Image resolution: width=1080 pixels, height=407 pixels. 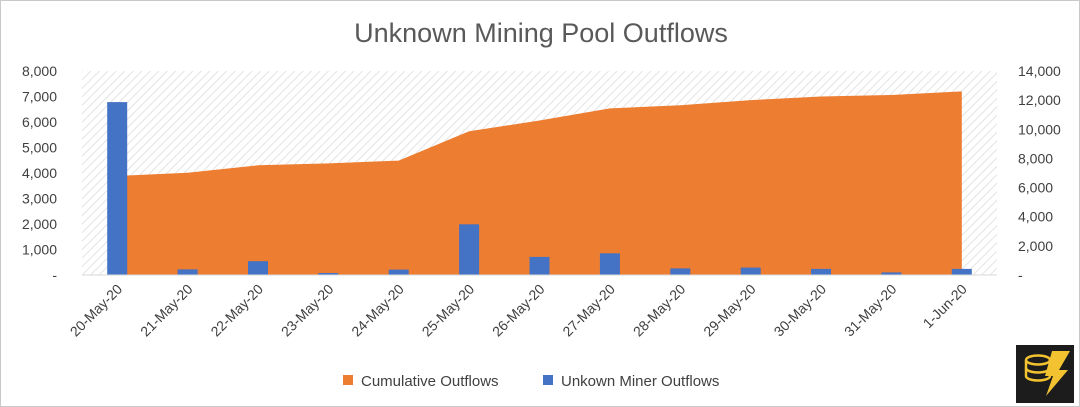 What do you see at coordinates (348, 380) in the screenshot?
I see `legend-swatch-cumulative` at bounding box center [348, 380].